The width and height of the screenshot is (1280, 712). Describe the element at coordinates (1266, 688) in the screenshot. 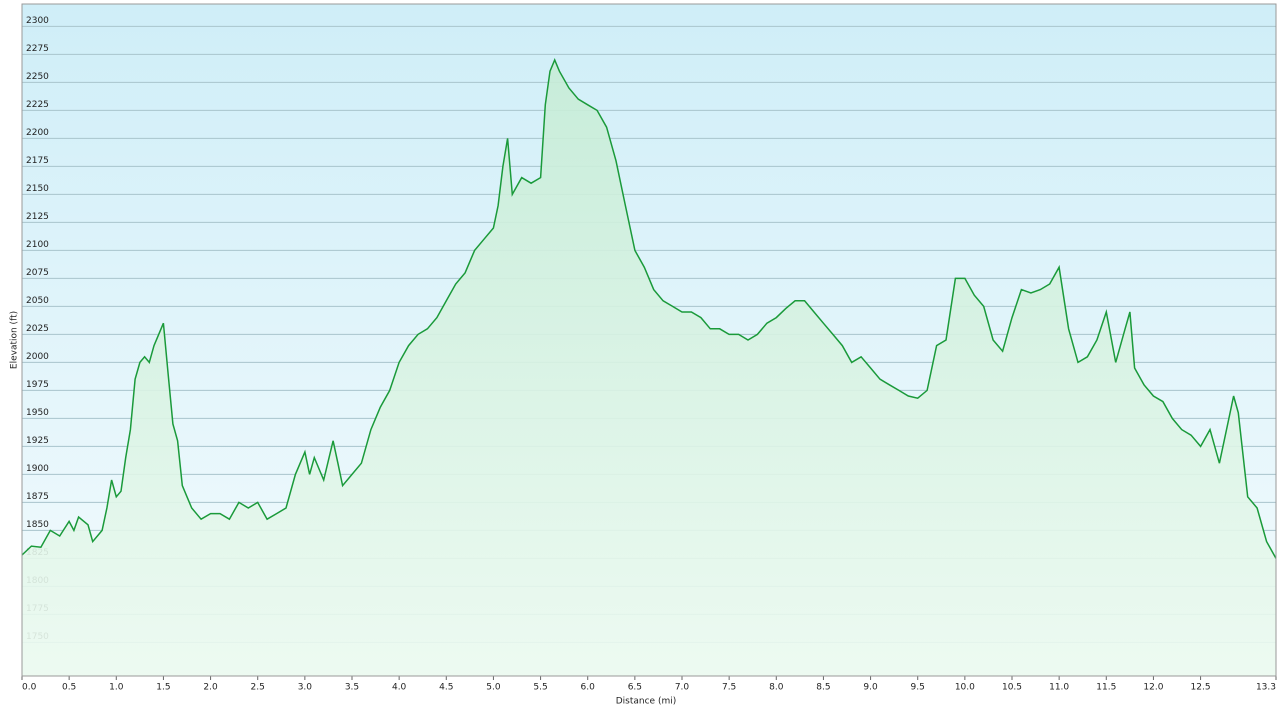

I see `x-tick-label: 13.3` at that location.